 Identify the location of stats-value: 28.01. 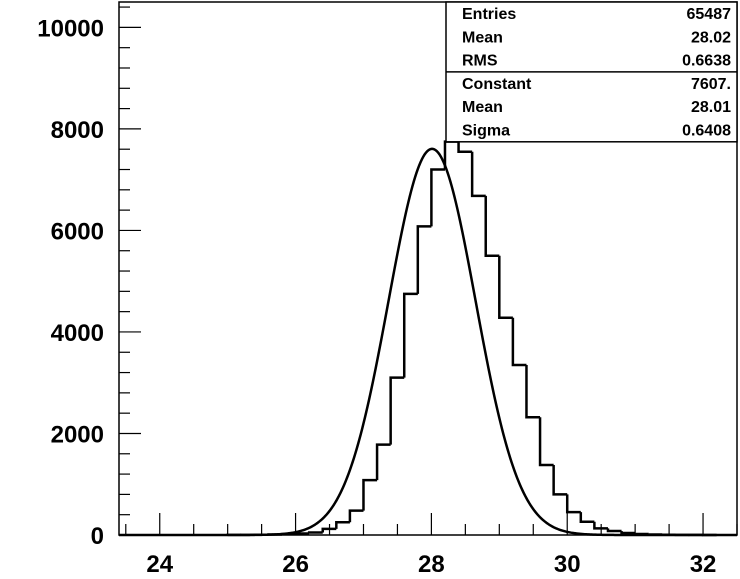
(711, 107).